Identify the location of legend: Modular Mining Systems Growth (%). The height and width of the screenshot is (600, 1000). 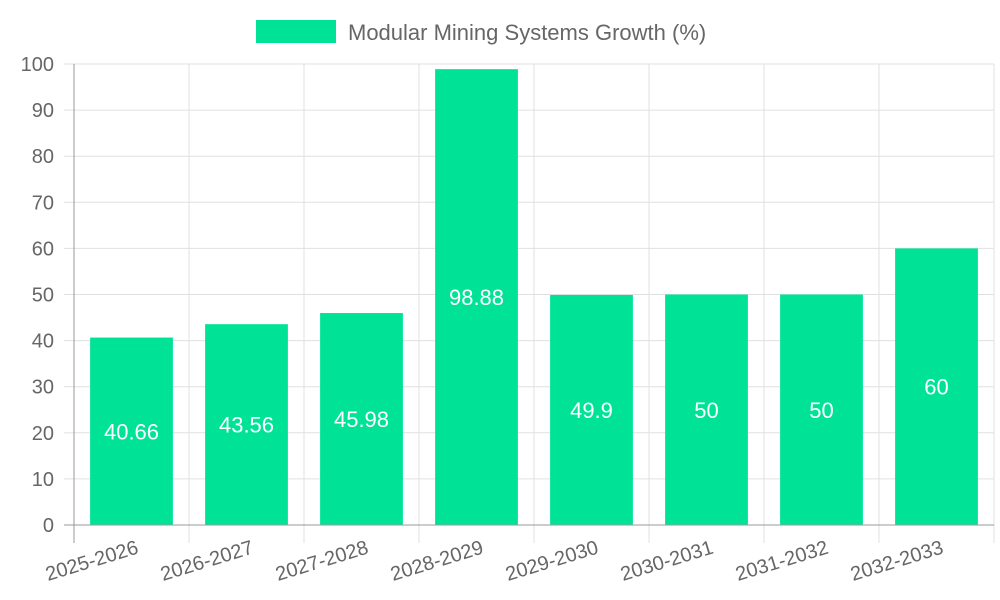
(481, 32).